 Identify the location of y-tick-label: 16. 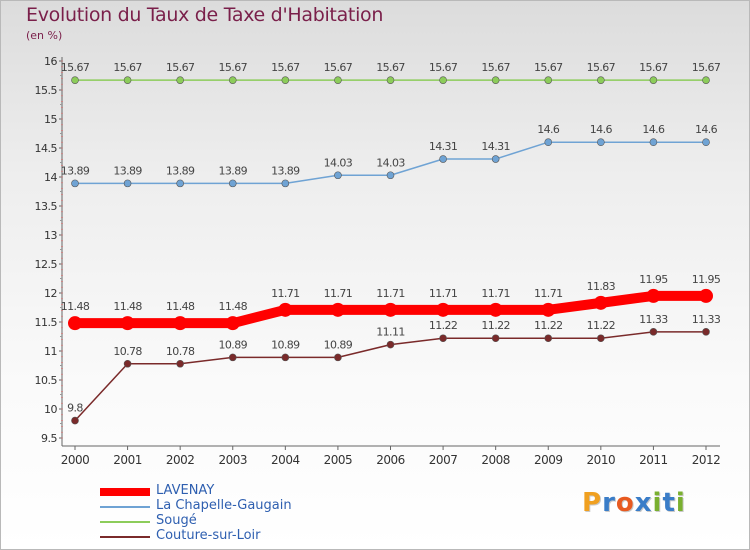
(50, 61).